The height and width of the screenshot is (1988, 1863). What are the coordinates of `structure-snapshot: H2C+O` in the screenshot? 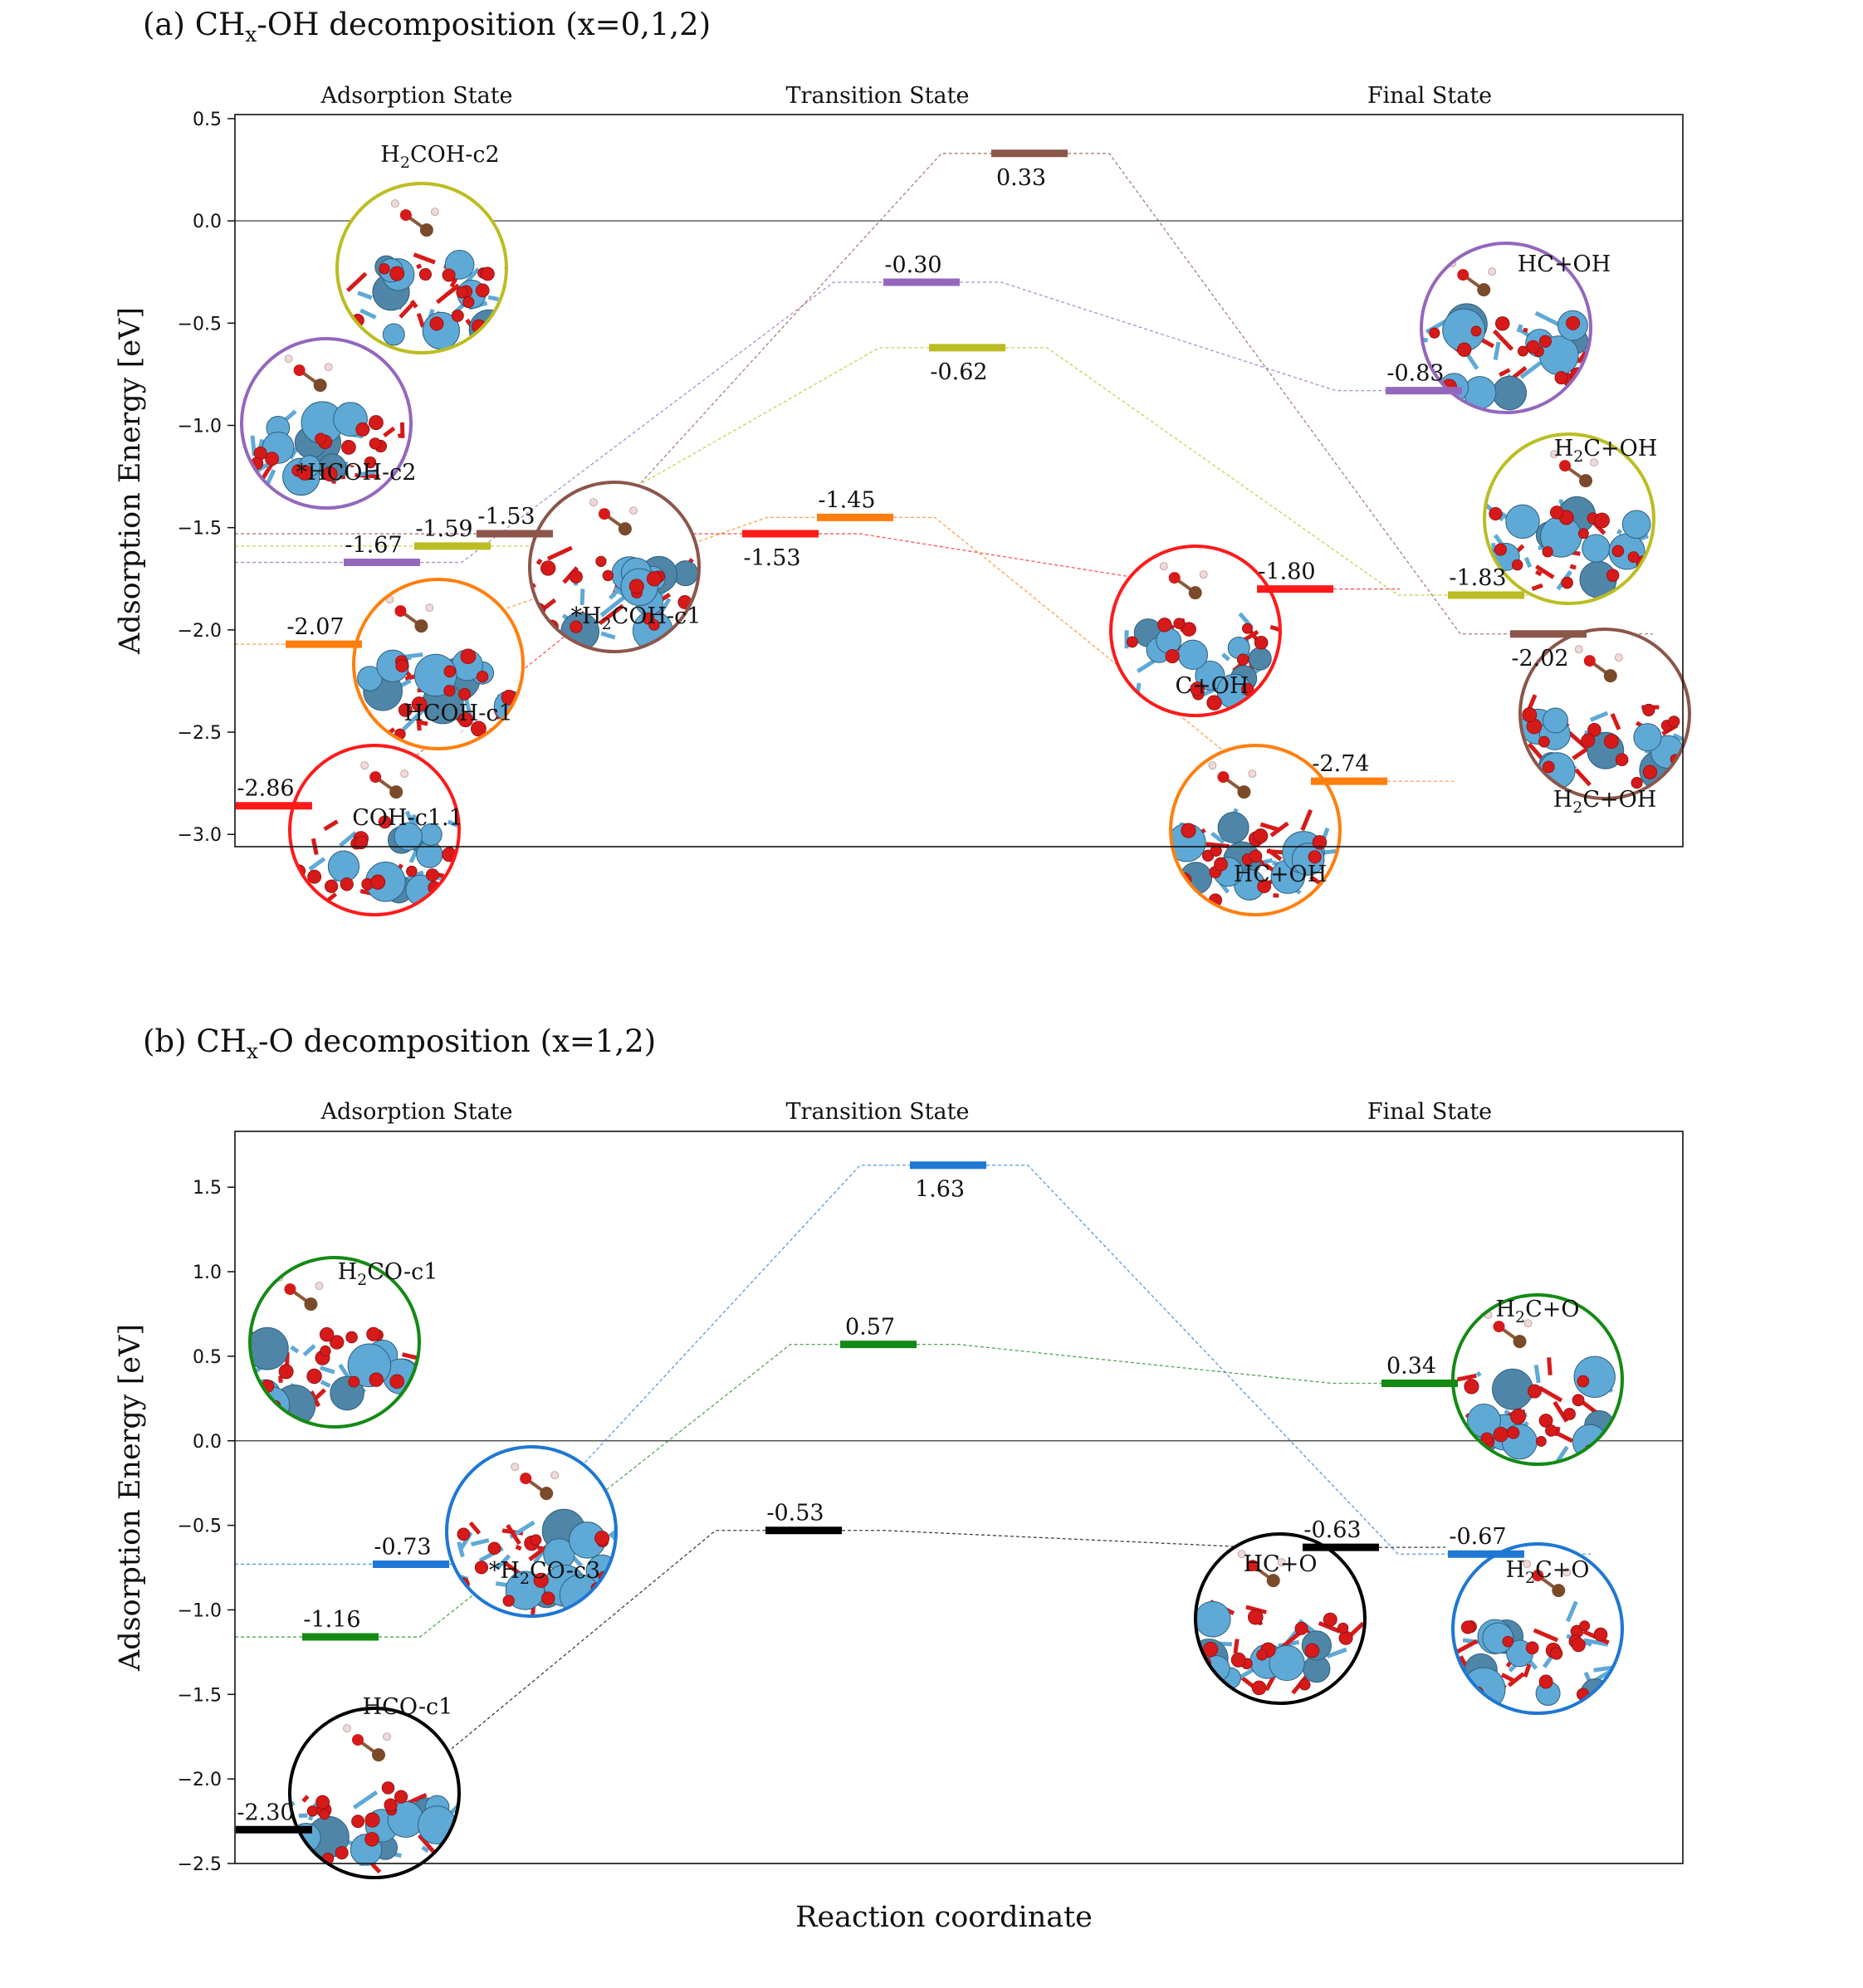 It's located at (1537, 1629).